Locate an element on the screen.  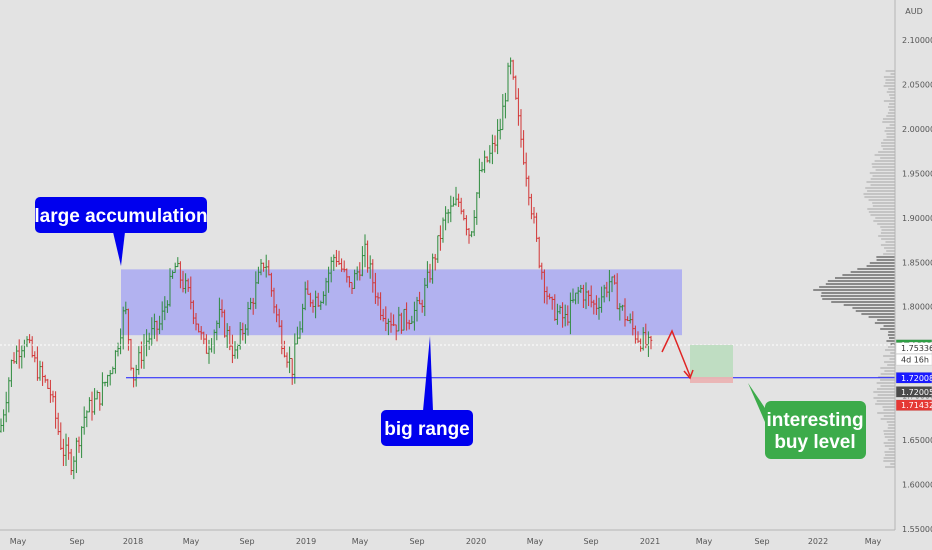
volume-profile is located at coordinates (854, 269).